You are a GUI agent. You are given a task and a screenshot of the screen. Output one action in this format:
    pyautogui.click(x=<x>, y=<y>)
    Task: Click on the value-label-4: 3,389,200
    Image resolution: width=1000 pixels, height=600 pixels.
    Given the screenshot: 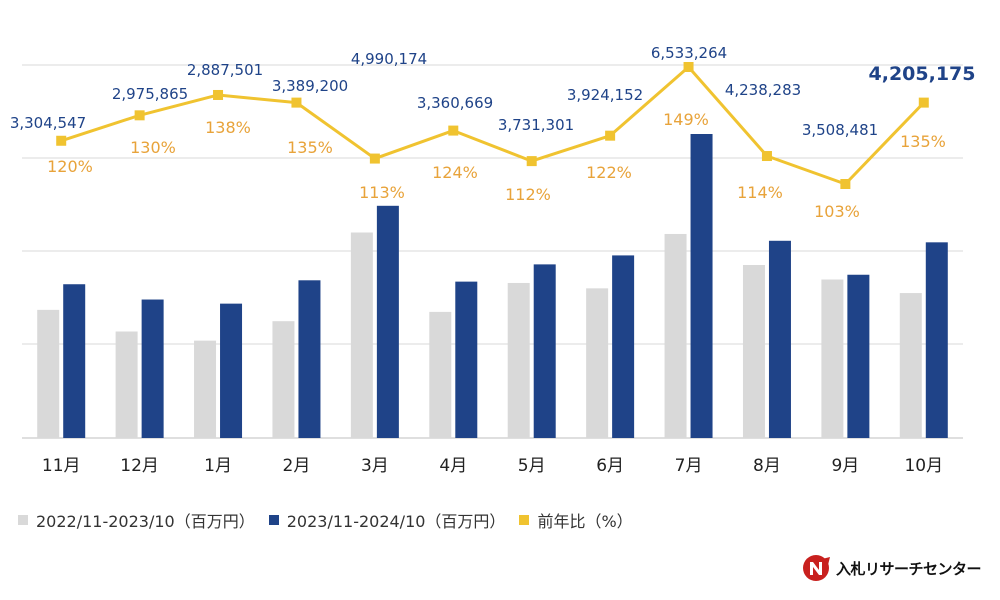 What is the action you would take?
    pyautogui.click(x=310, y=86)
    